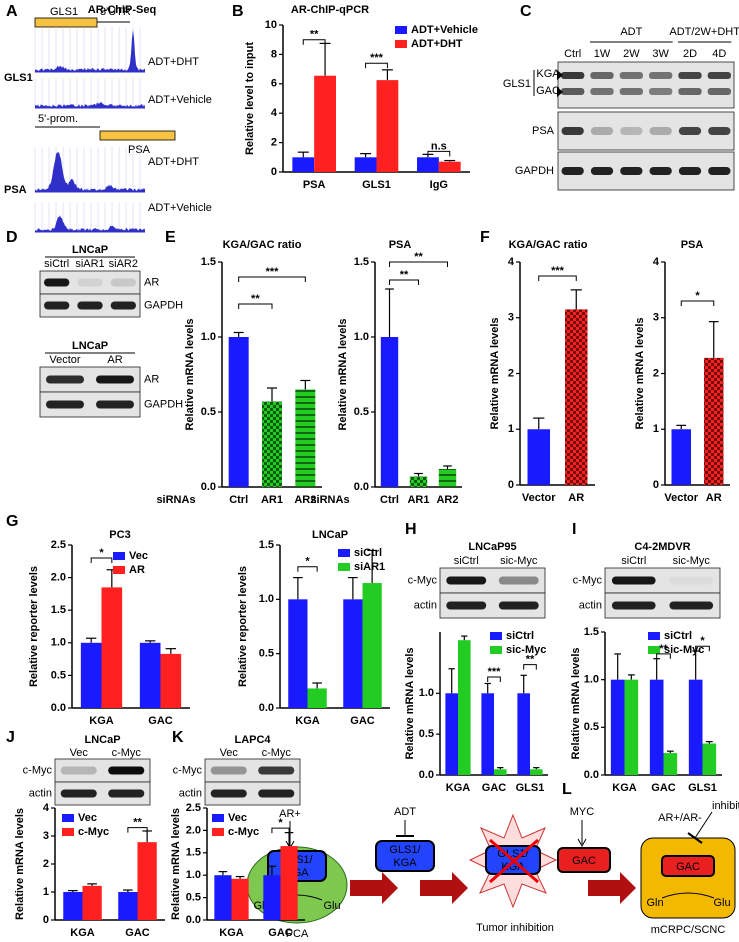 The height and width of the screenshot is (942, 739). What do you see at coordinates (656, 318) in the screenshot?
I see `y-tick-label: 3` at bounding box center [656, 318].